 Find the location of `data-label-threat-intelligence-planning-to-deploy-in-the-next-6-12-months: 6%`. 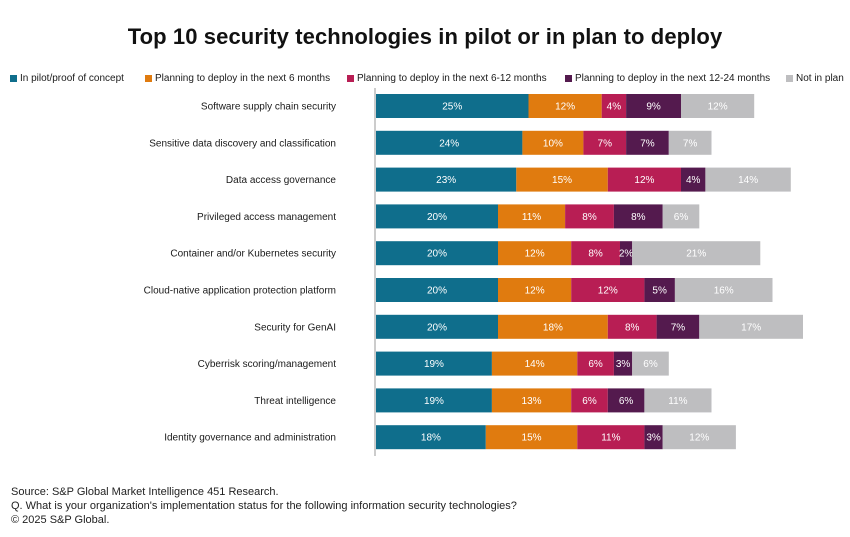

data-label-threat-intelligence-planning-to-deploy-in-the-next-6-12-months: 6% is located at coordinates (589, 401).